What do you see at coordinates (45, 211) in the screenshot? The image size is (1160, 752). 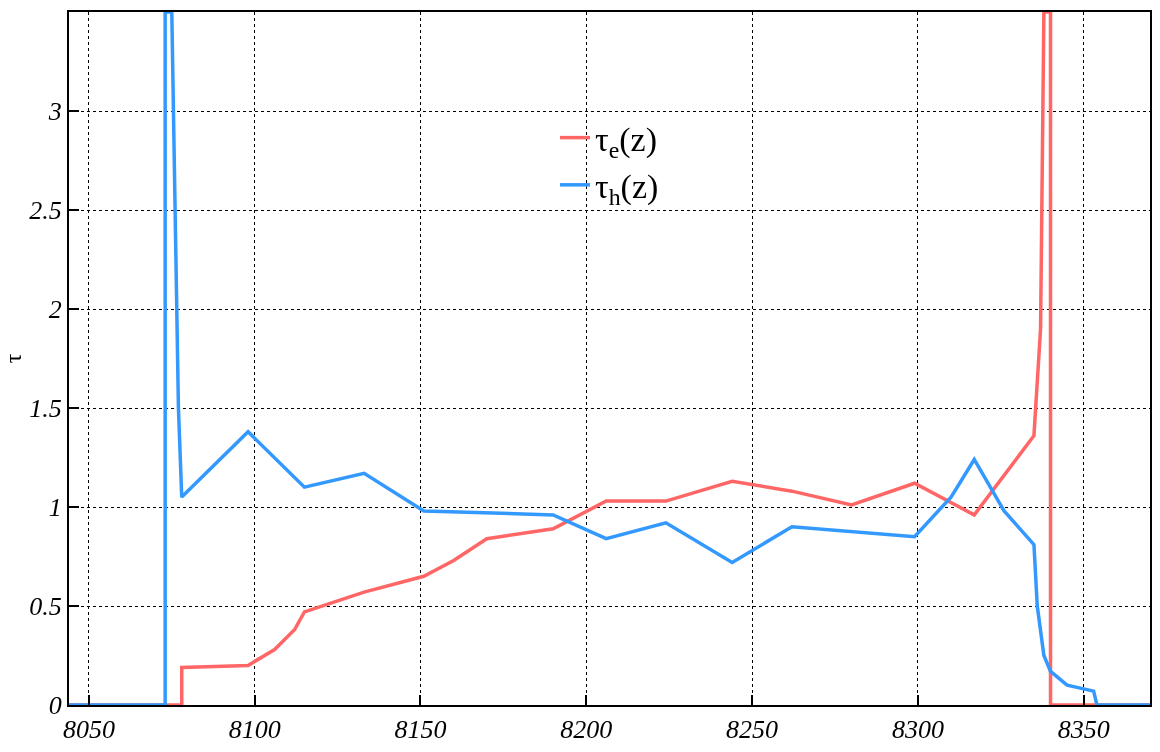 I see `y-tick-label: 2.5` at bounding box center [45, 211].